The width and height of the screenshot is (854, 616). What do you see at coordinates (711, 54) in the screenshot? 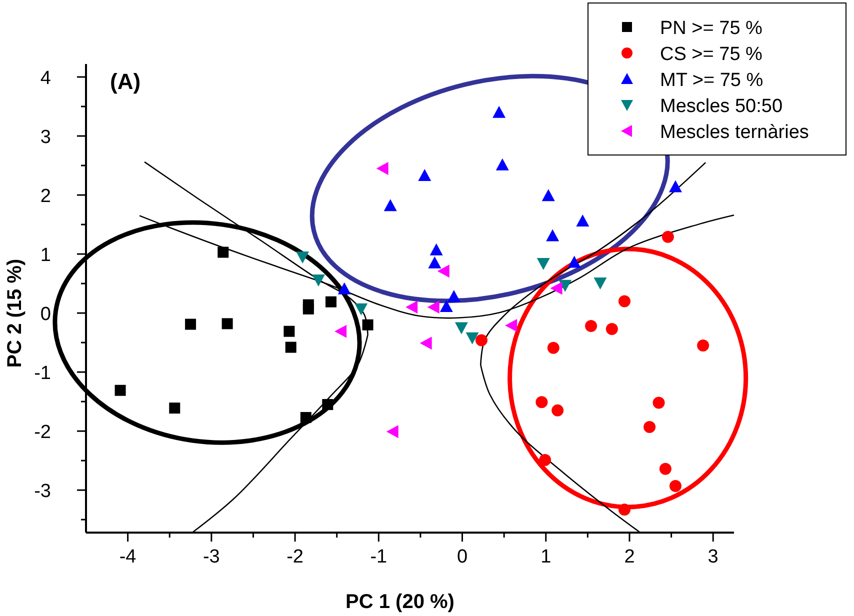
I see `legend-label: CS >= 75 %` at bounding box center [711, 54].